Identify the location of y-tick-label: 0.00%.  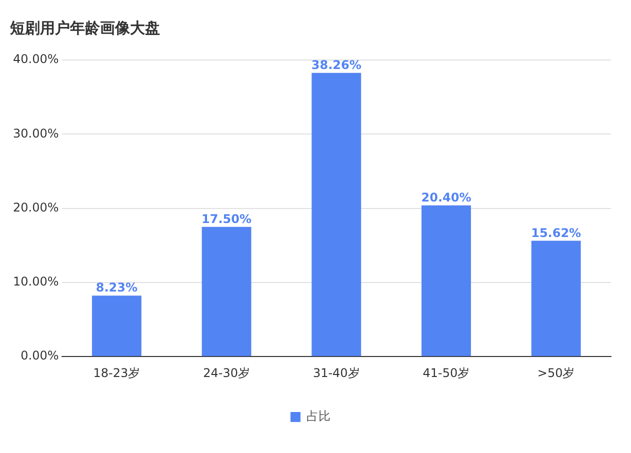
(39, 355).